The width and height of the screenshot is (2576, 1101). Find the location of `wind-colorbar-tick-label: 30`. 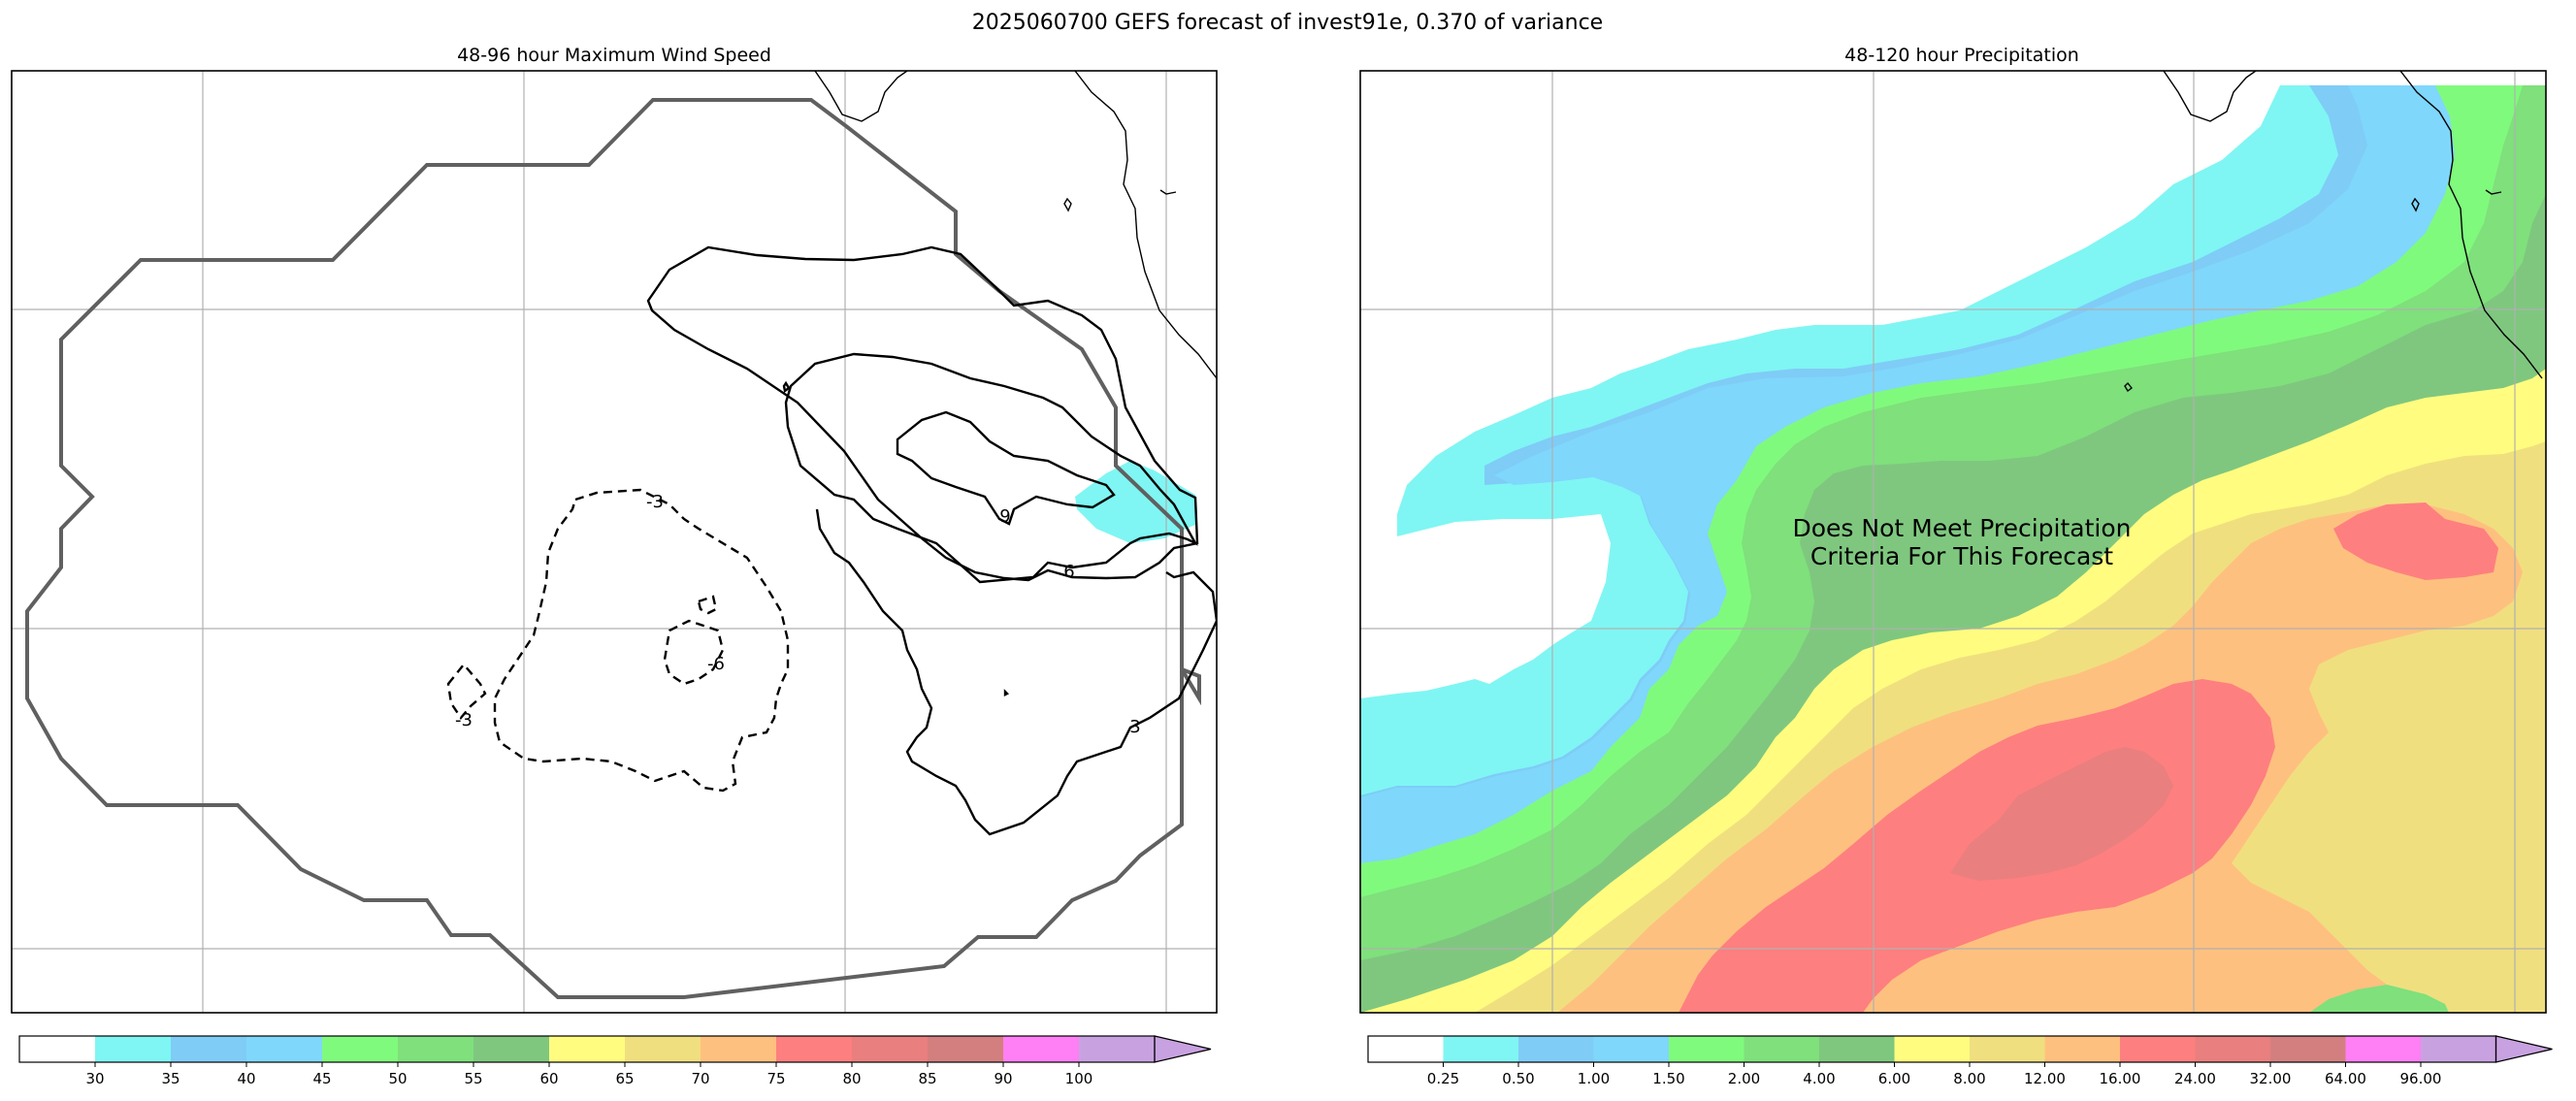

wind-colorbar-tick-label: 30 is located at coordinates (95, 1078).